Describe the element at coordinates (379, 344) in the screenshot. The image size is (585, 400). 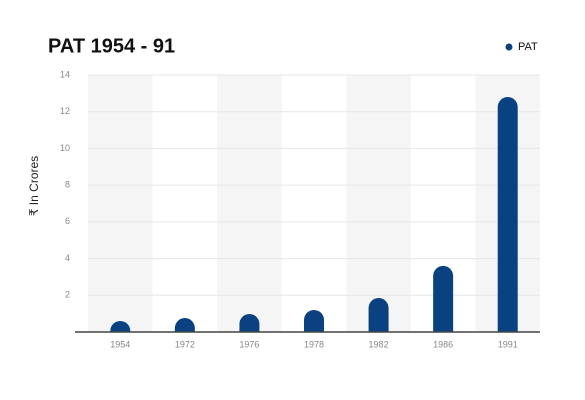
I see `x-tick-label: 1982` at that location.